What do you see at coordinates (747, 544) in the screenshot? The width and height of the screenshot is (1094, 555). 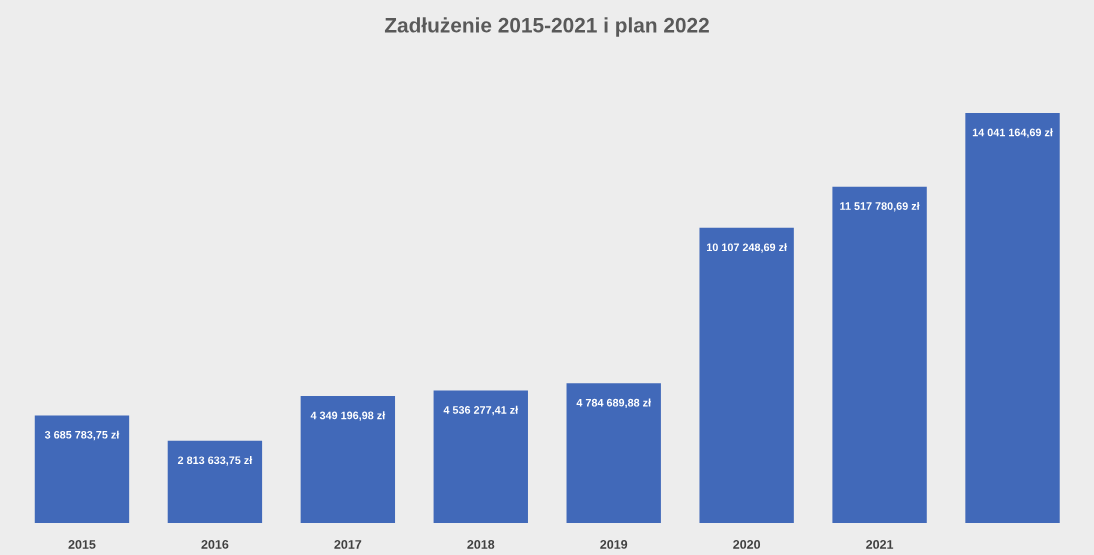 I see `x-tick-label: 2020` at bounding box center [747, 544].